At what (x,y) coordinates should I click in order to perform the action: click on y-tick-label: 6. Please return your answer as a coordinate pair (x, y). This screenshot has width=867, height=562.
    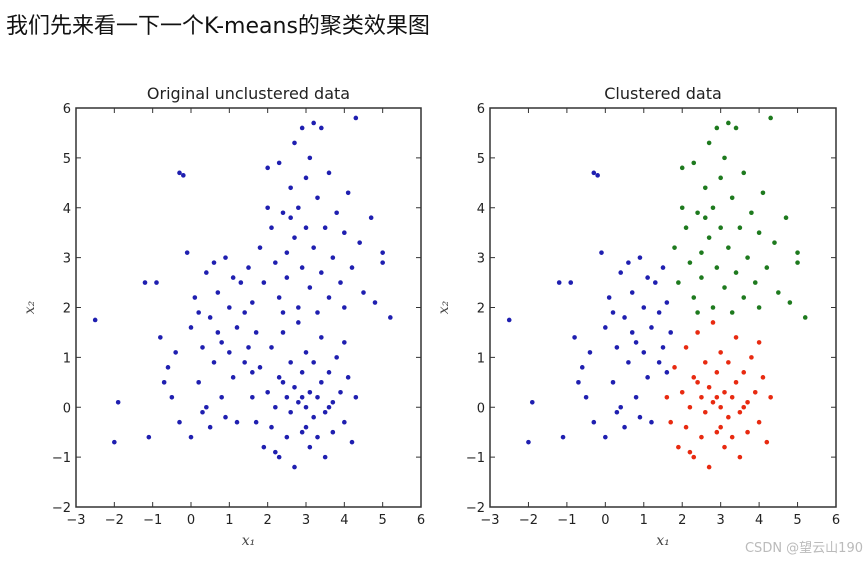
    Looking at the image, I should click on (481, 109).